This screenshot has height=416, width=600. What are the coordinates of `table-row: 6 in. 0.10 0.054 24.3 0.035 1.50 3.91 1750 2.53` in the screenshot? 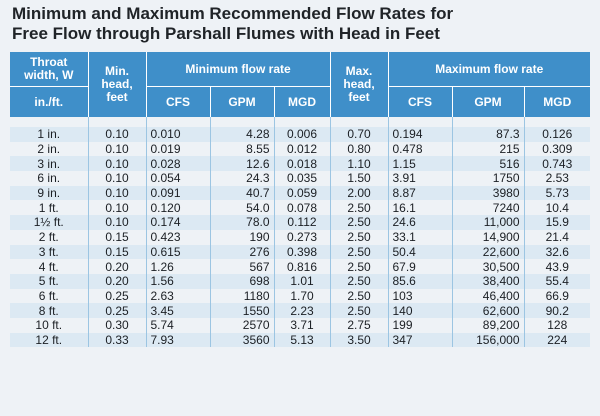 It's located at (300, 178).